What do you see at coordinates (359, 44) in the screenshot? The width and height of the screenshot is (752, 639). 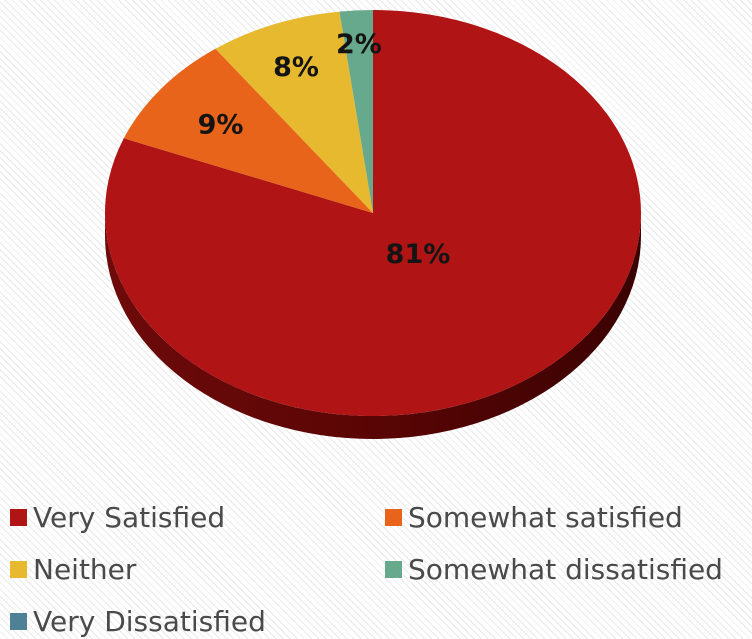 I see `data-label-somewhat-dissatisfied: 2%` at bounding box center [359, 44].